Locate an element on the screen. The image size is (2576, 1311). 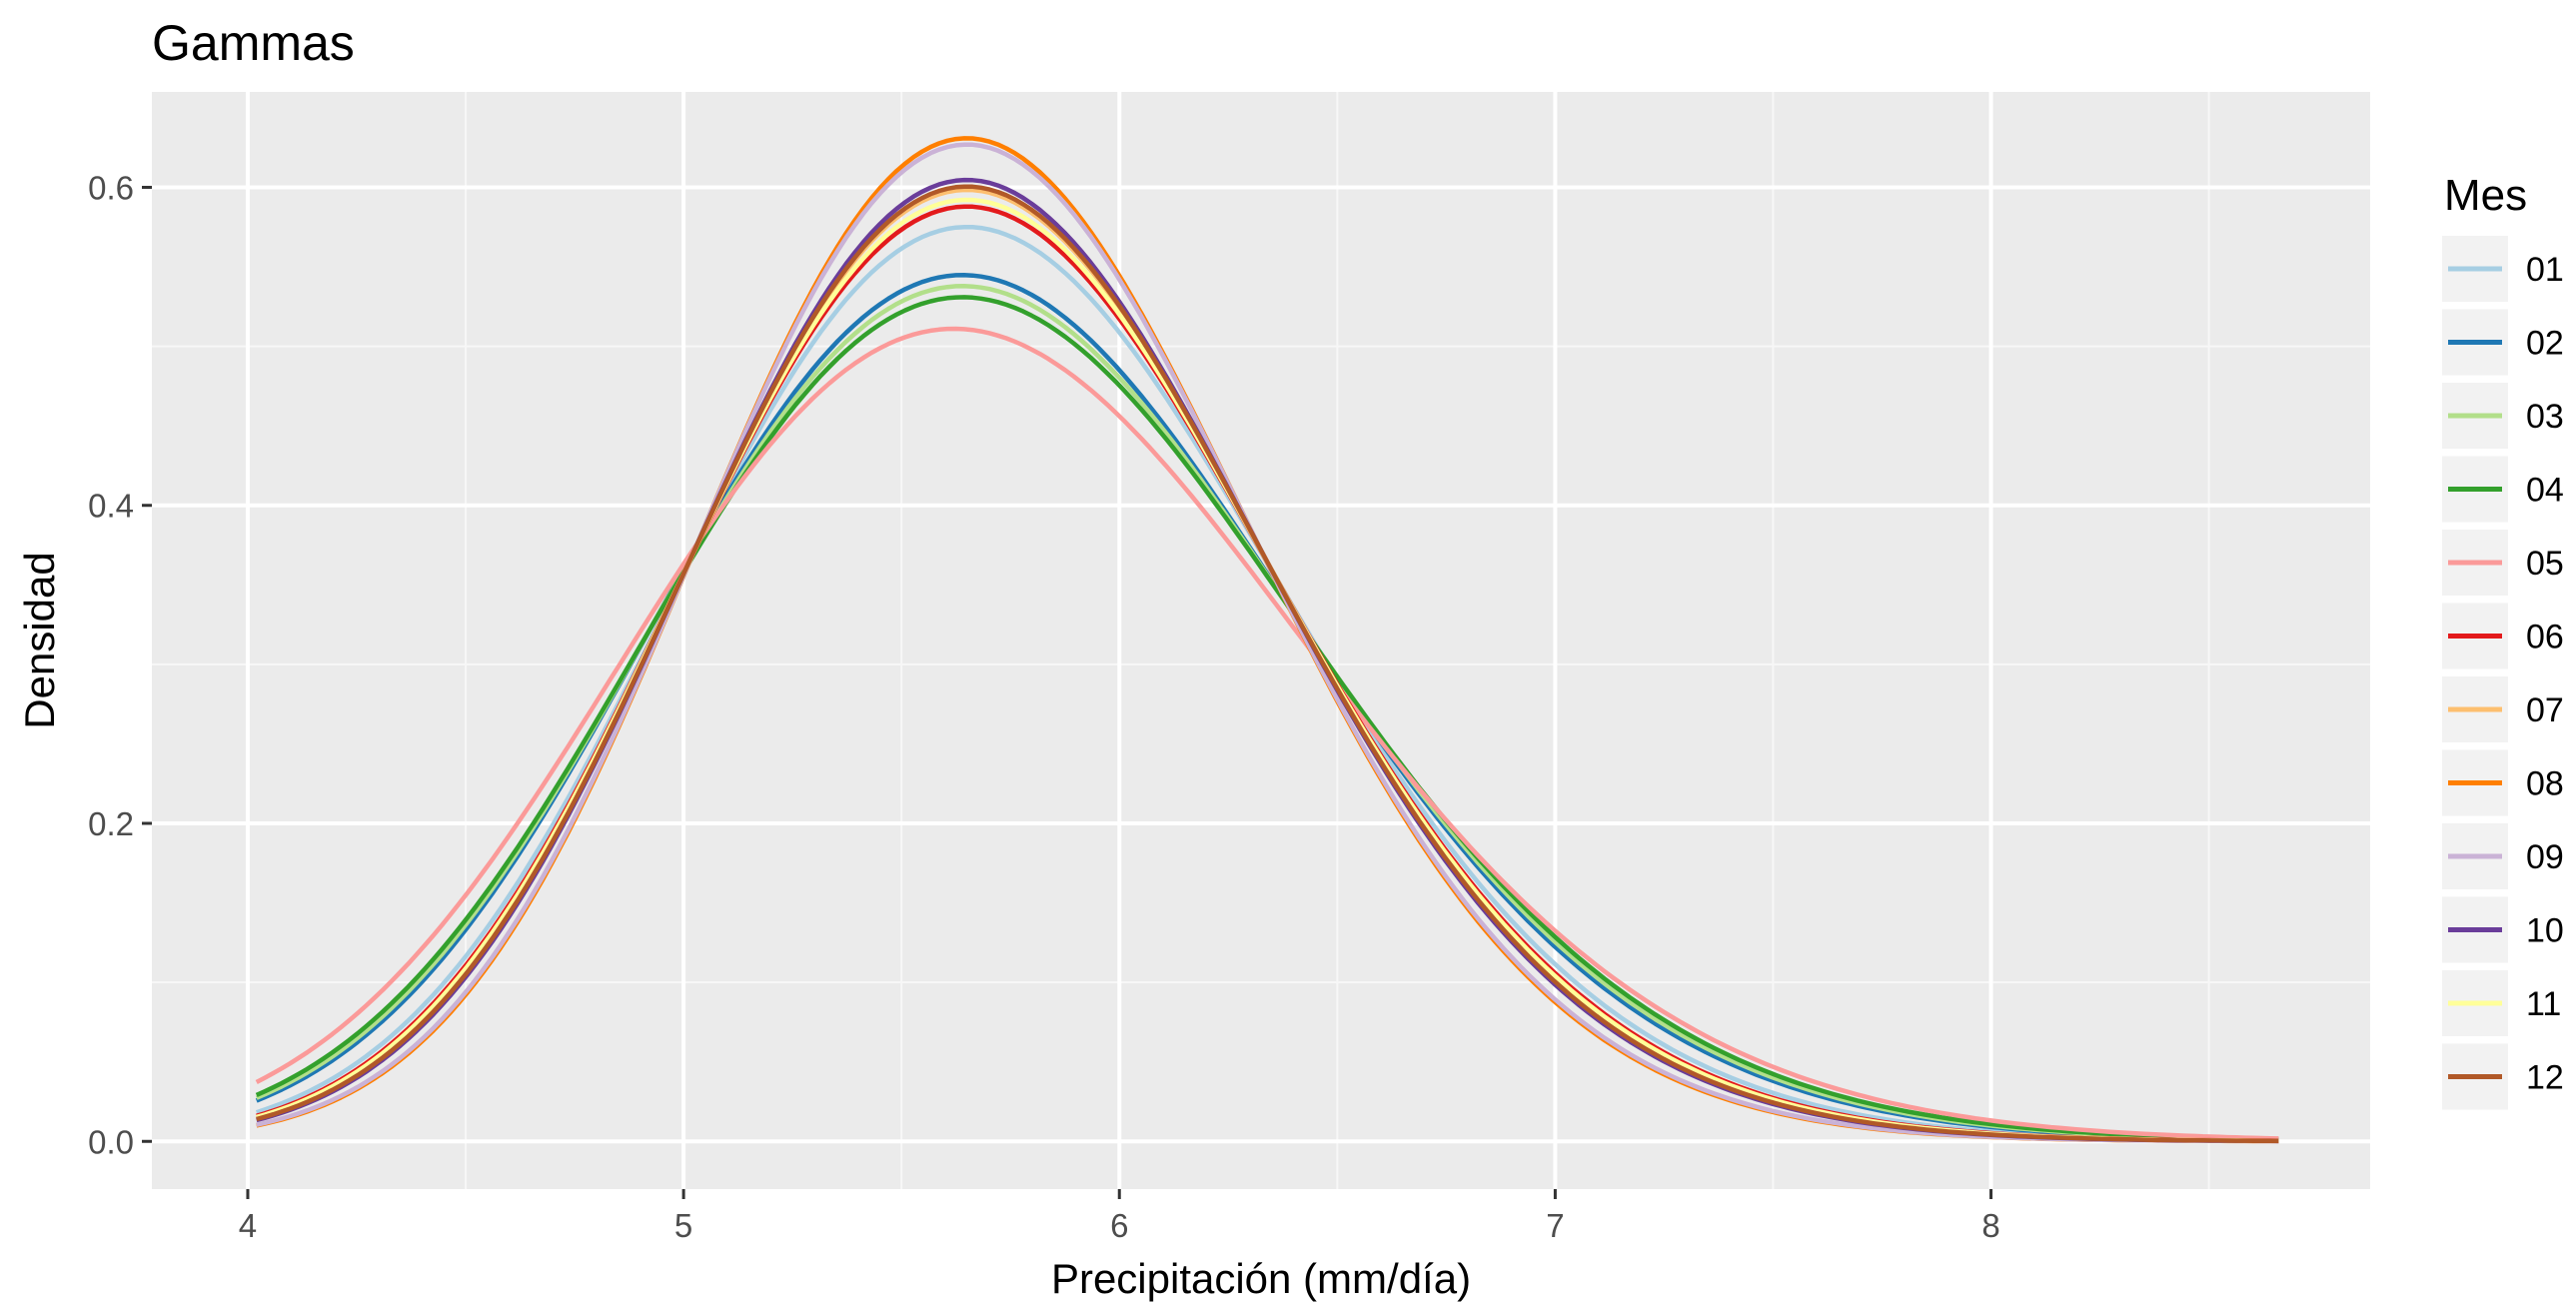
legend-label-02: 02 is located at coordinates (2545, 344).